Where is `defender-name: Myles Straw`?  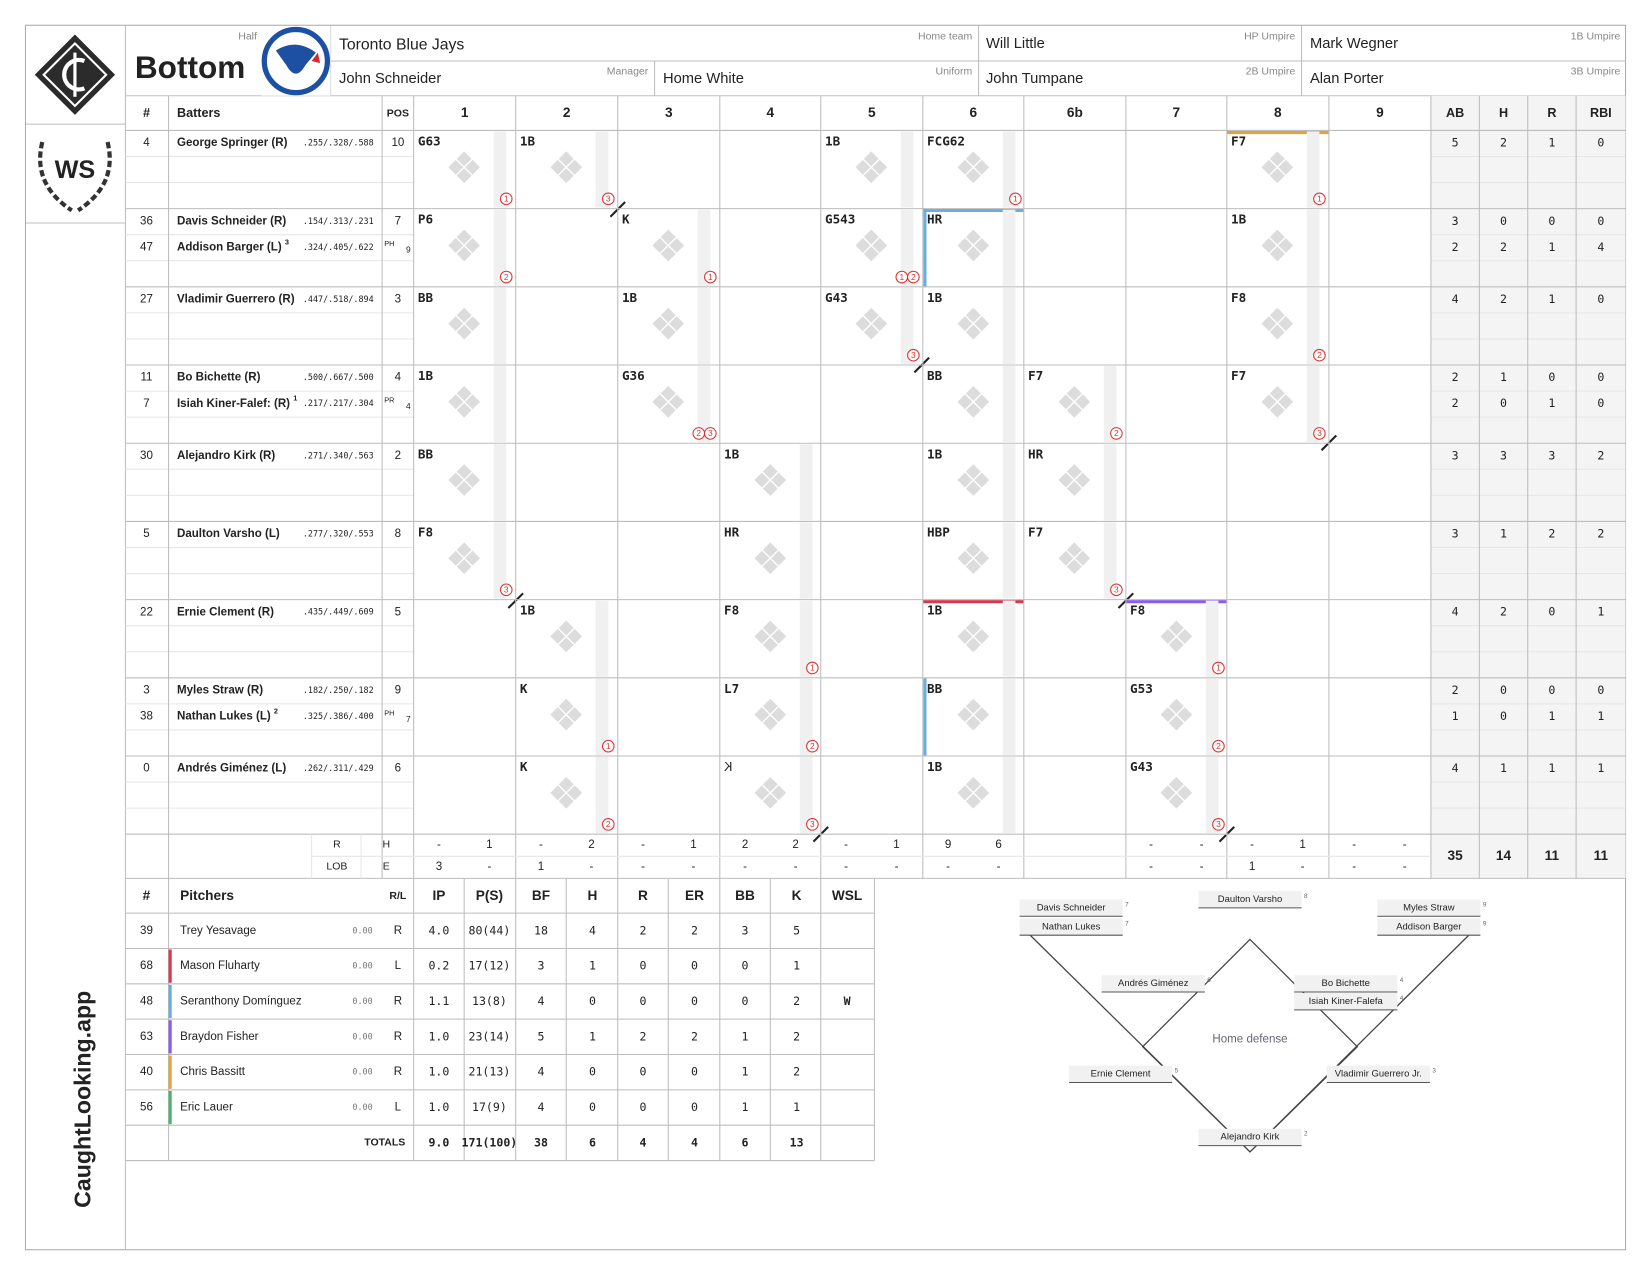 defender-name: Myles Straw is located at coordinates (1429, 907).